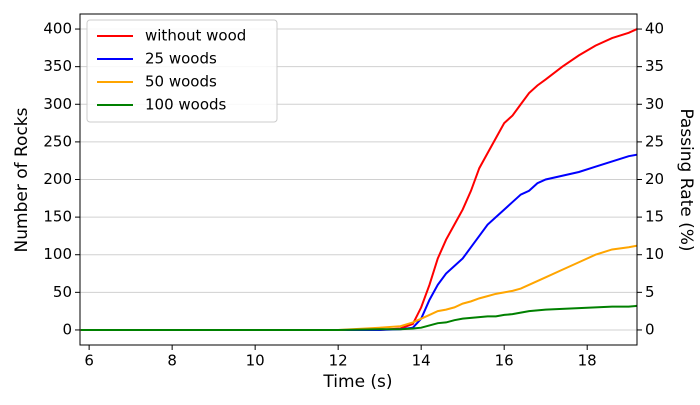 Image resolution: width=700 pixels, height=405 pixels. What do you see at coordinates (57, 254) in the screenshot?
I see `y-tick-label: 100` at bounding box center [57, 254].